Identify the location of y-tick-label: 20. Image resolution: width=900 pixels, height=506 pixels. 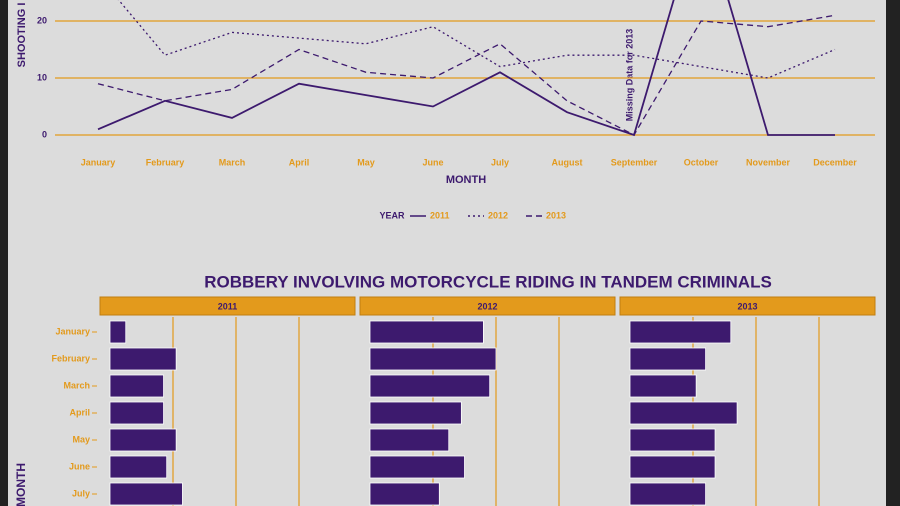
(42, 20).